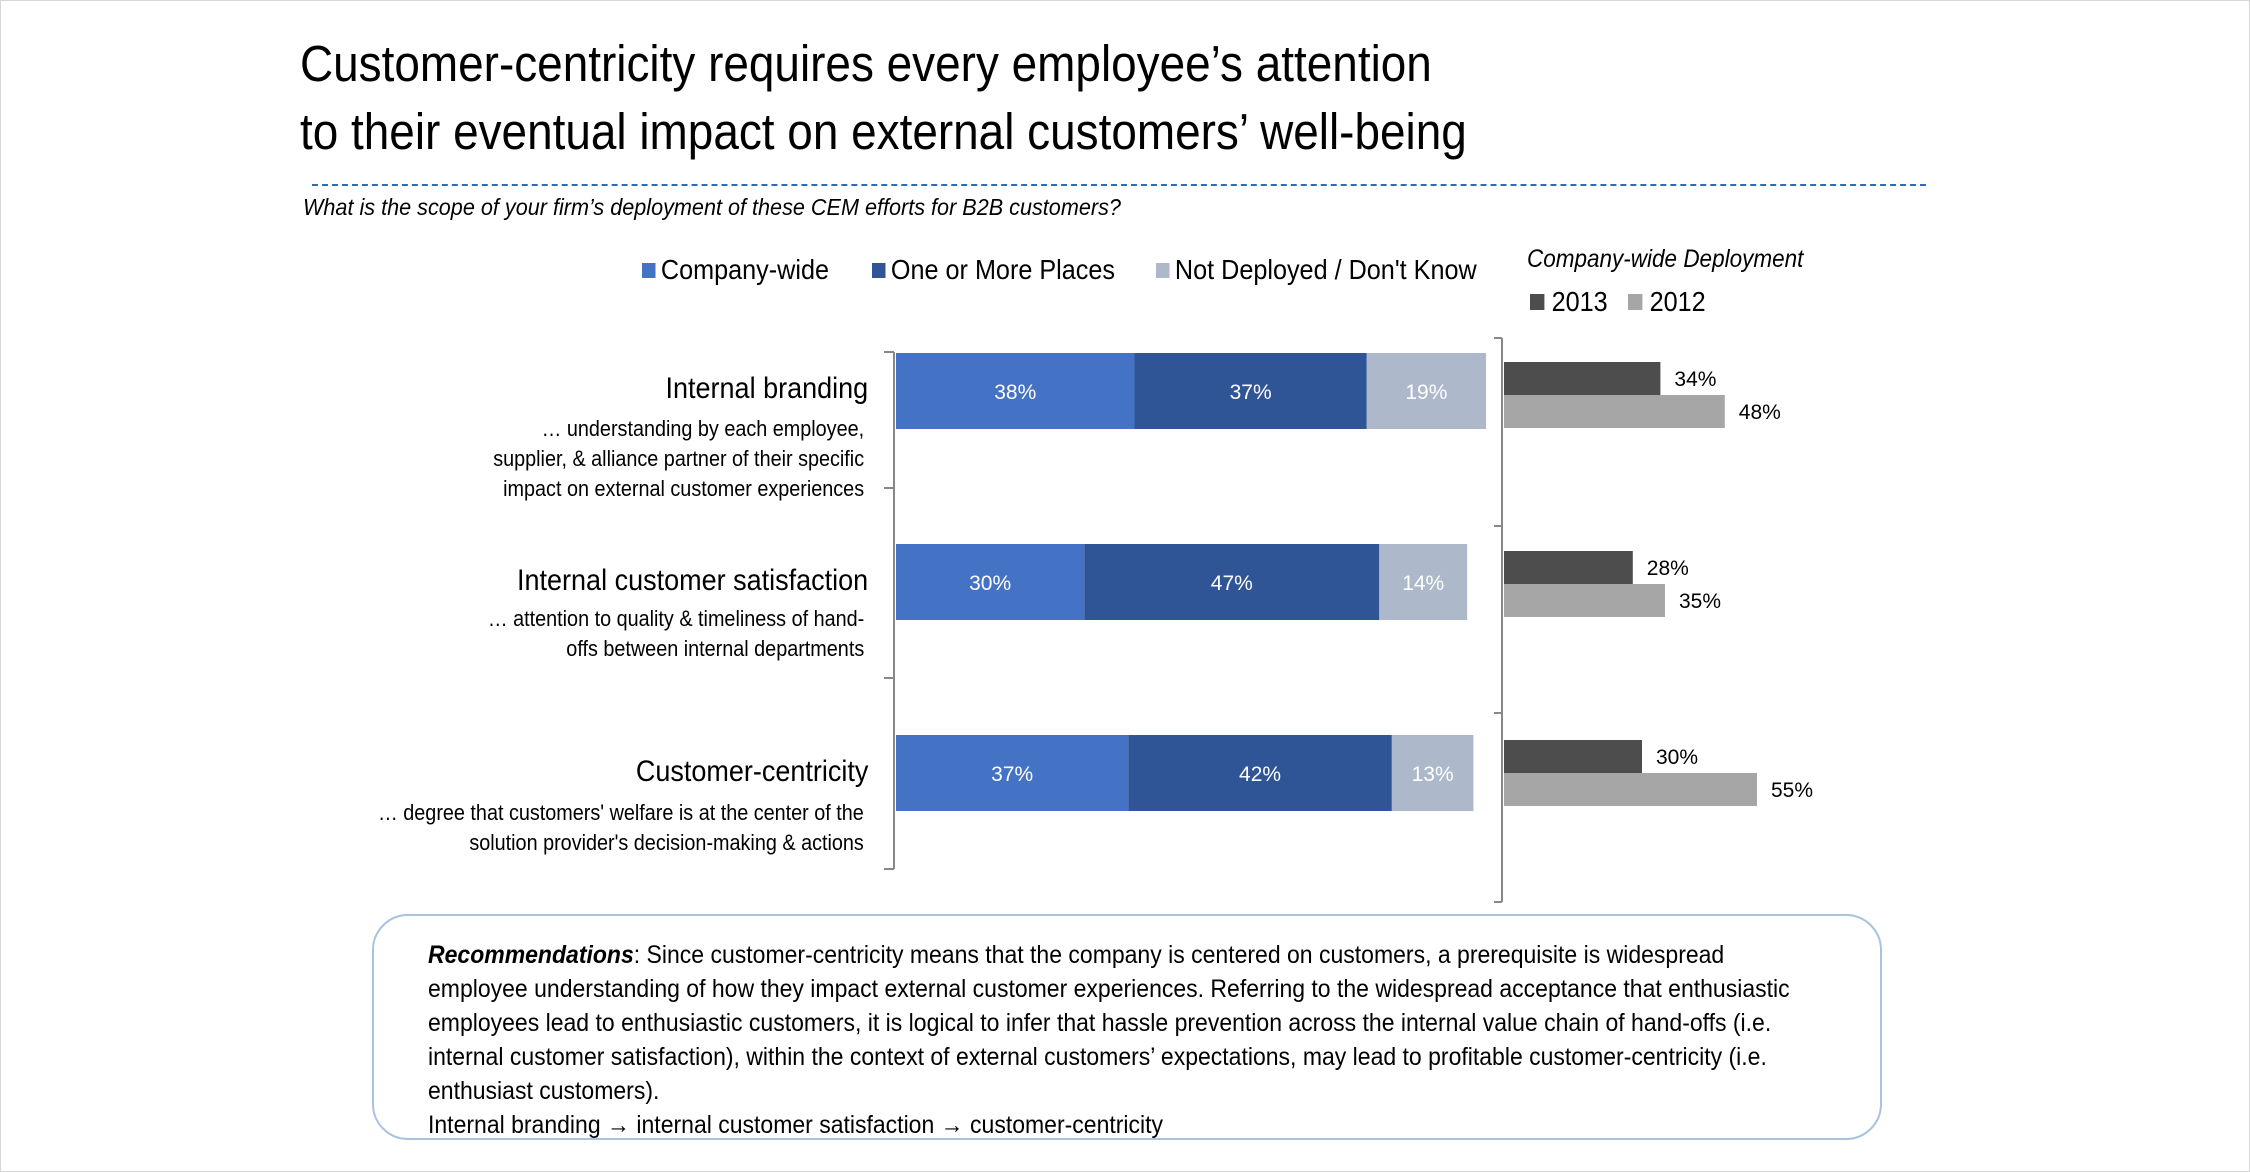  I want to click on right-chart-title: Company-wide Deployment, so click(1665, 259).